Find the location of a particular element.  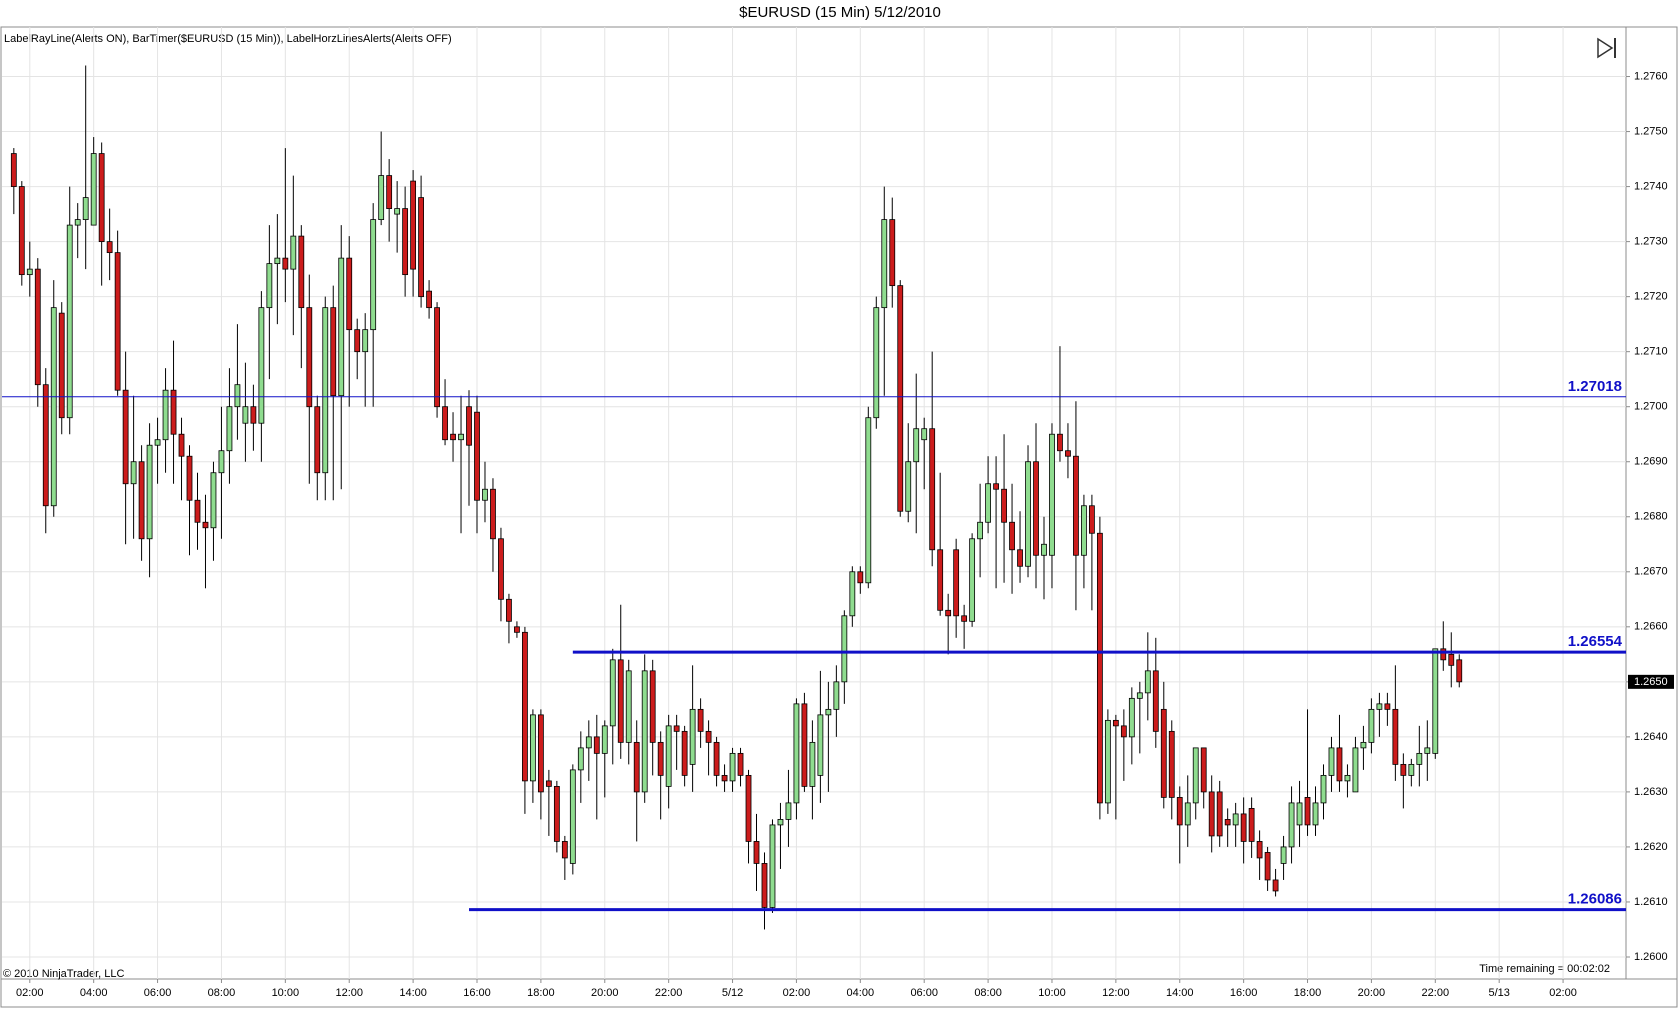

chart-title: $EURUSD (15 Min) 5/12/2010 is located at coordinates (840, 12).